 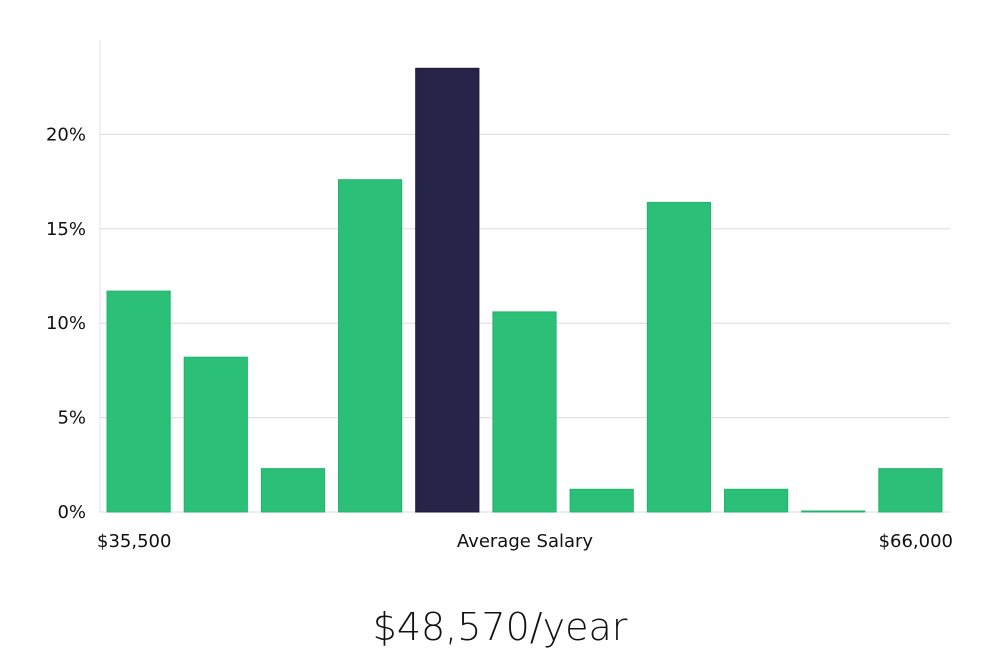 What do you see at coordinates (447, 290) in the screenshot?
I see `bar-highlighted` at bounding box center [447, 290].